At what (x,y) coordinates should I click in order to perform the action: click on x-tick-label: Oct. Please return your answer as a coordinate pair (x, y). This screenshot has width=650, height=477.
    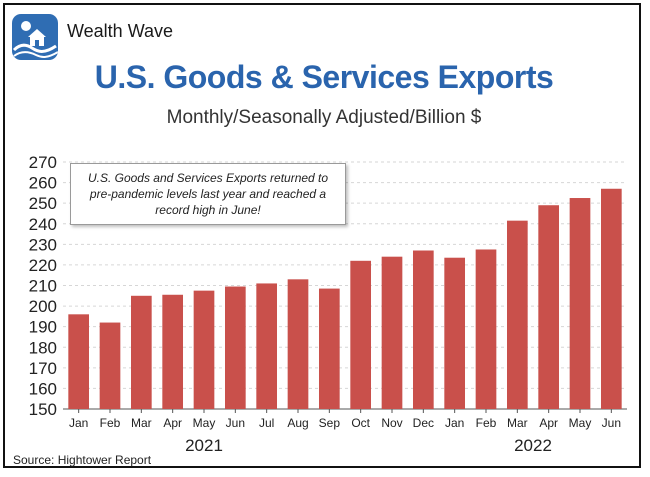
    Looking at the image, I should click on (360, 423).